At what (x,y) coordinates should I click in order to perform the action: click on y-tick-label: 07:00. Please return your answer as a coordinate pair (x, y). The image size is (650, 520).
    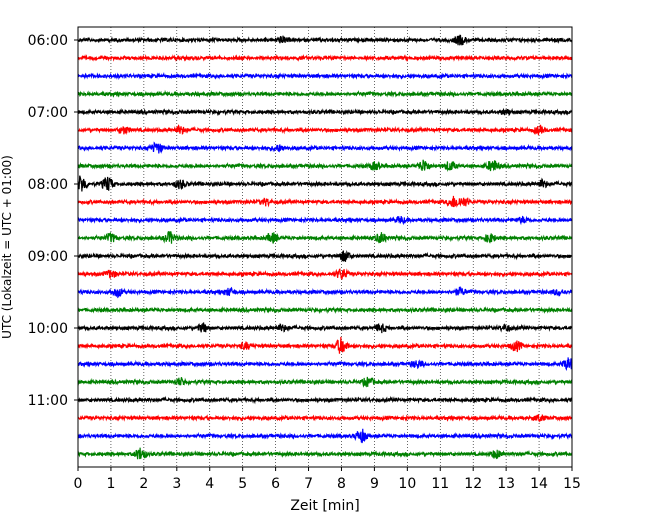
    Looking at the image, I should click on (48, 113).